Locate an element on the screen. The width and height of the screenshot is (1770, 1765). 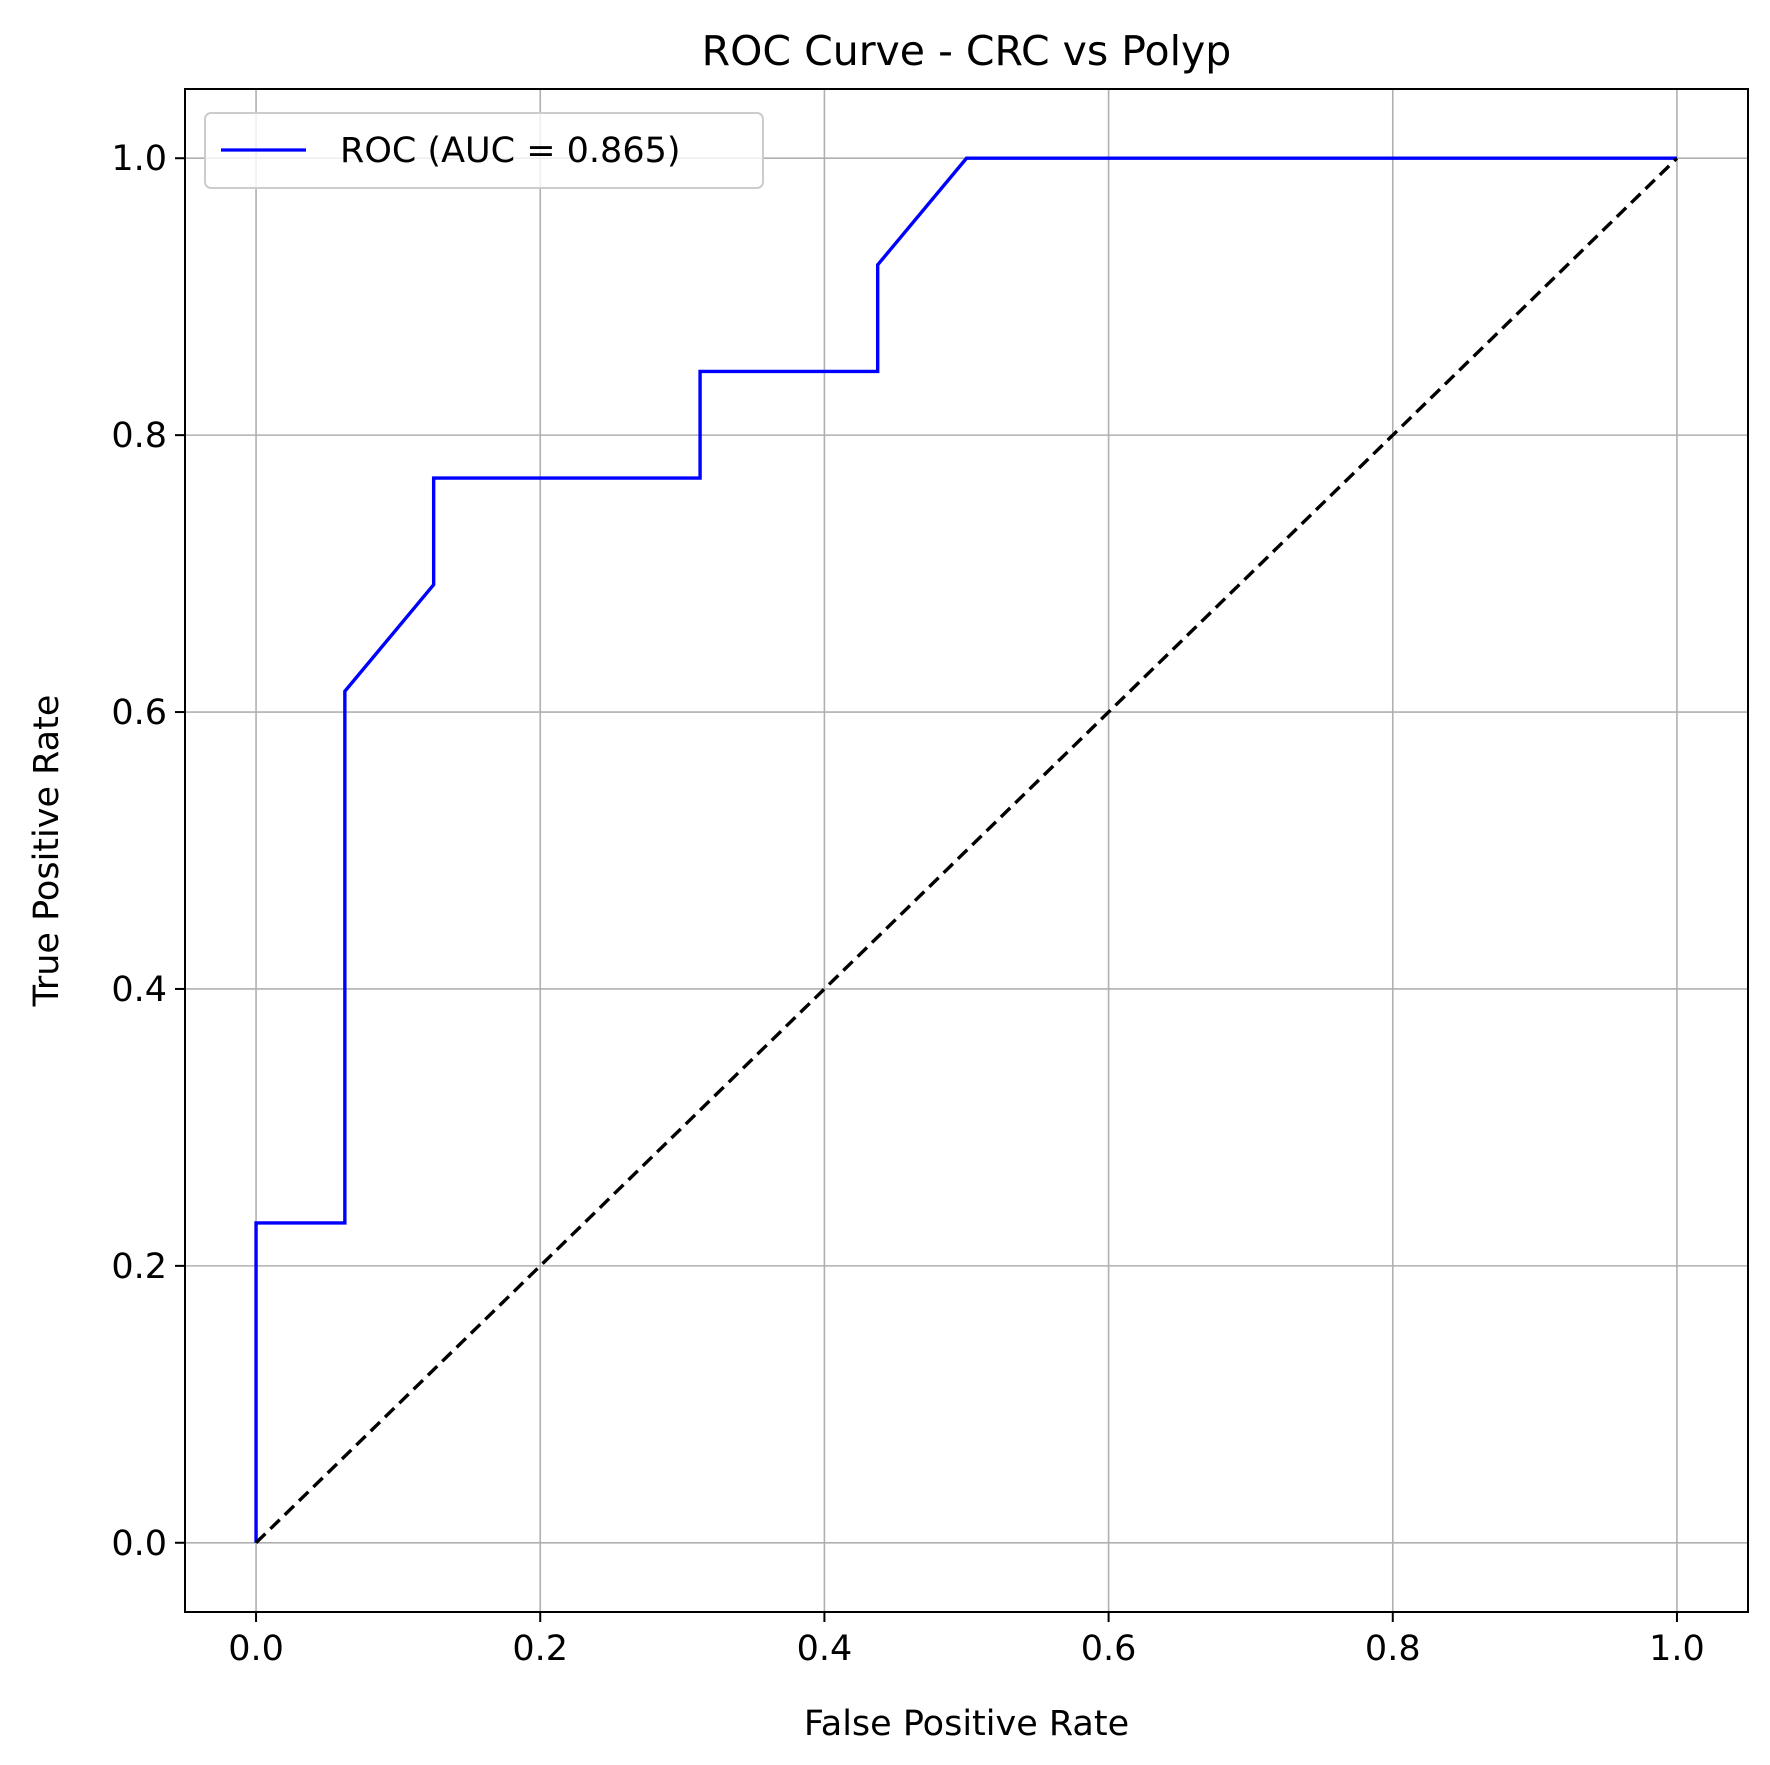
legend-box is located at coordinates (484, 150).